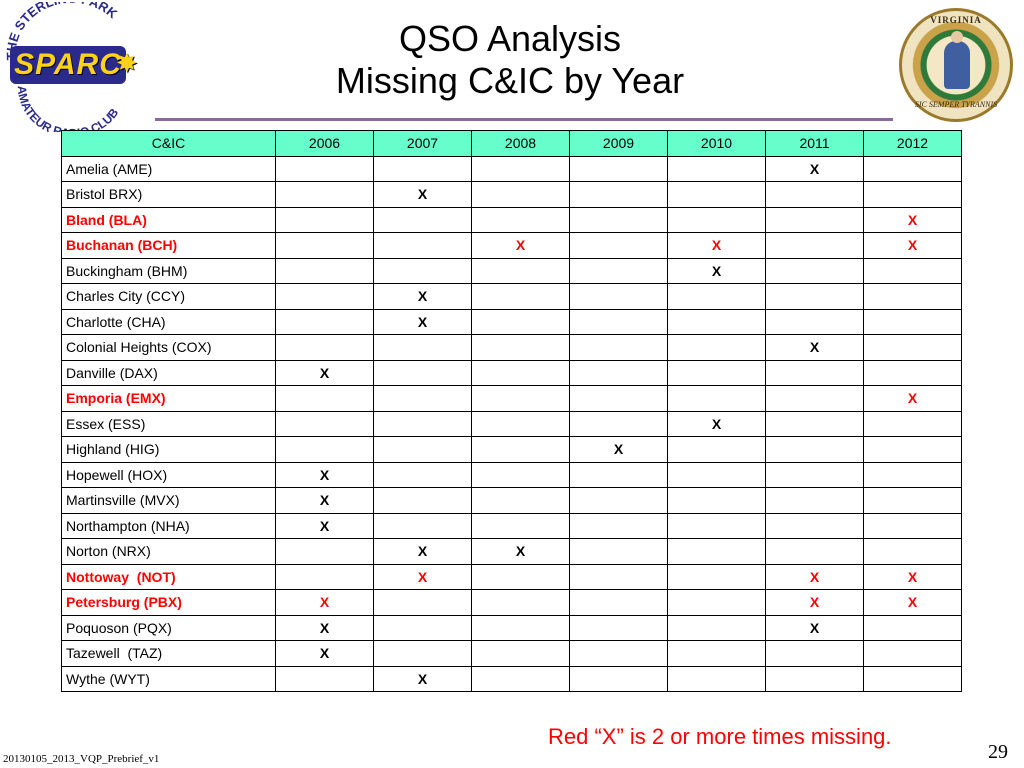 The width and height of the screenshot is (1024, 768). What do you see at coordinates (511, 678) in the screenshot?
I see `table-row: Wythe (WYT) X` at bounding box center [511, 678].